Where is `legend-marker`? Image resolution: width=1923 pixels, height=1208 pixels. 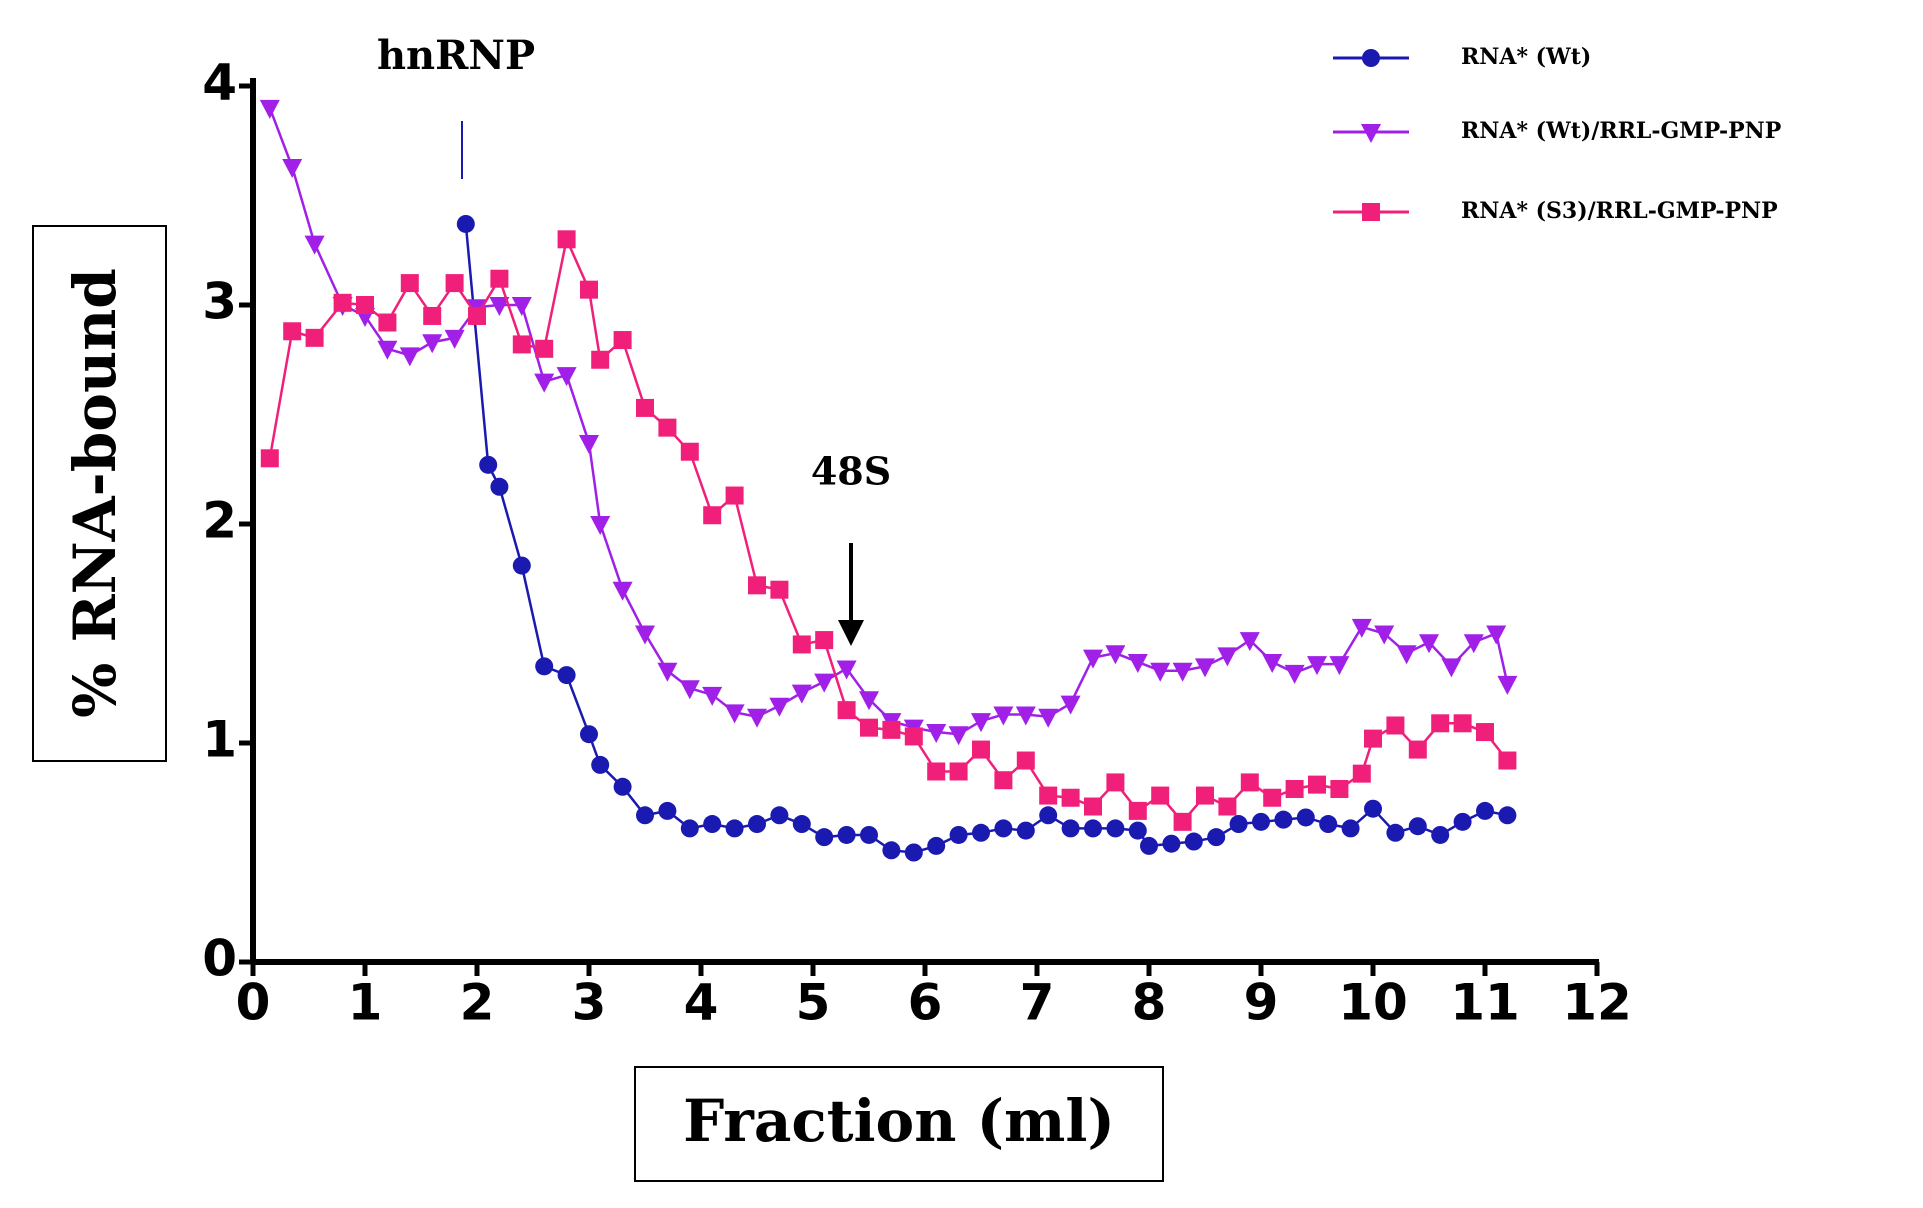
legend-marker is located at coordinates (1371, 133).